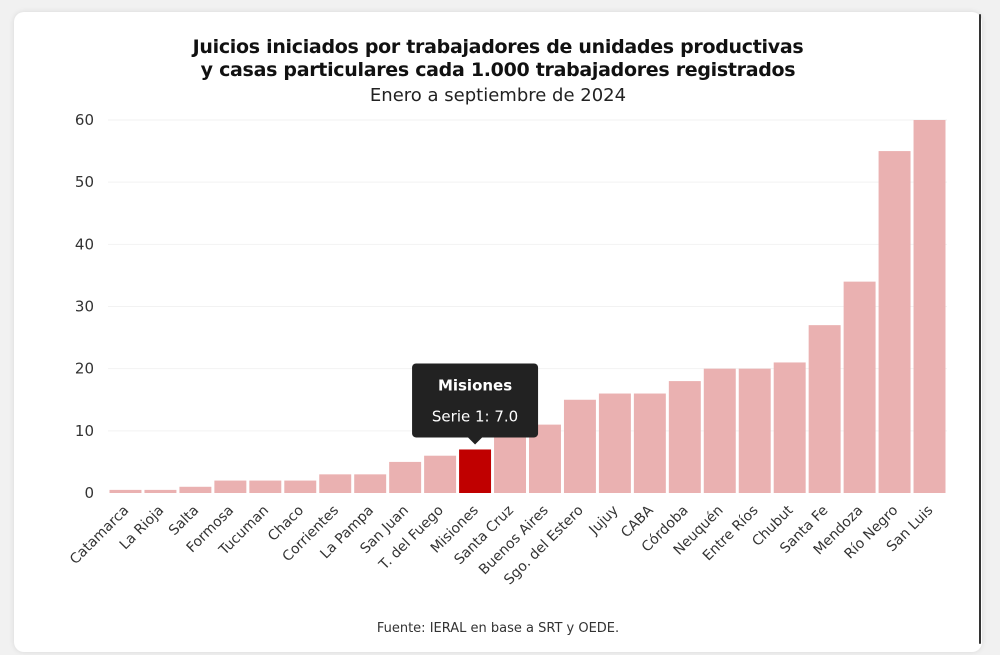  Describe the element at coordinates (929, 306) in the screenshot. I see `bar-san-luis` at that location.